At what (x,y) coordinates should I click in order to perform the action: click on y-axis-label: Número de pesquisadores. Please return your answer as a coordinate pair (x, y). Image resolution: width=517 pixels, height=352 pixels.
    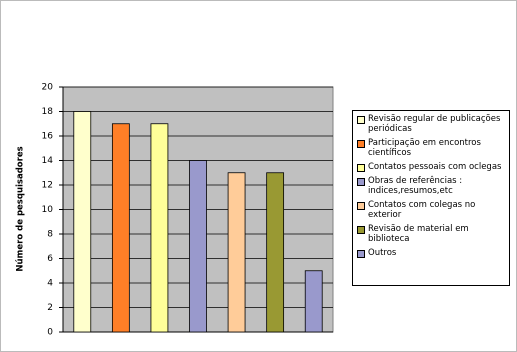
    Looking at the image, I should click on (21, 208).